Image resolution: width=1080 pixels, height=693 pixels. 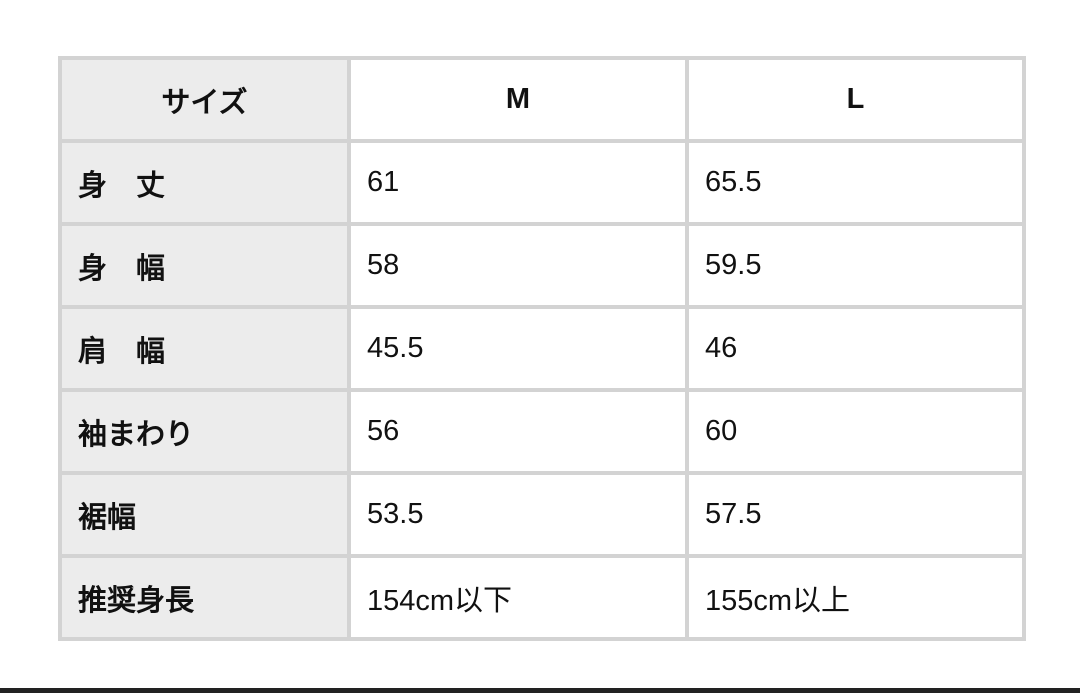 I want to click on table-row: 身 丈 61 65.5, so click(x=542, y=182).